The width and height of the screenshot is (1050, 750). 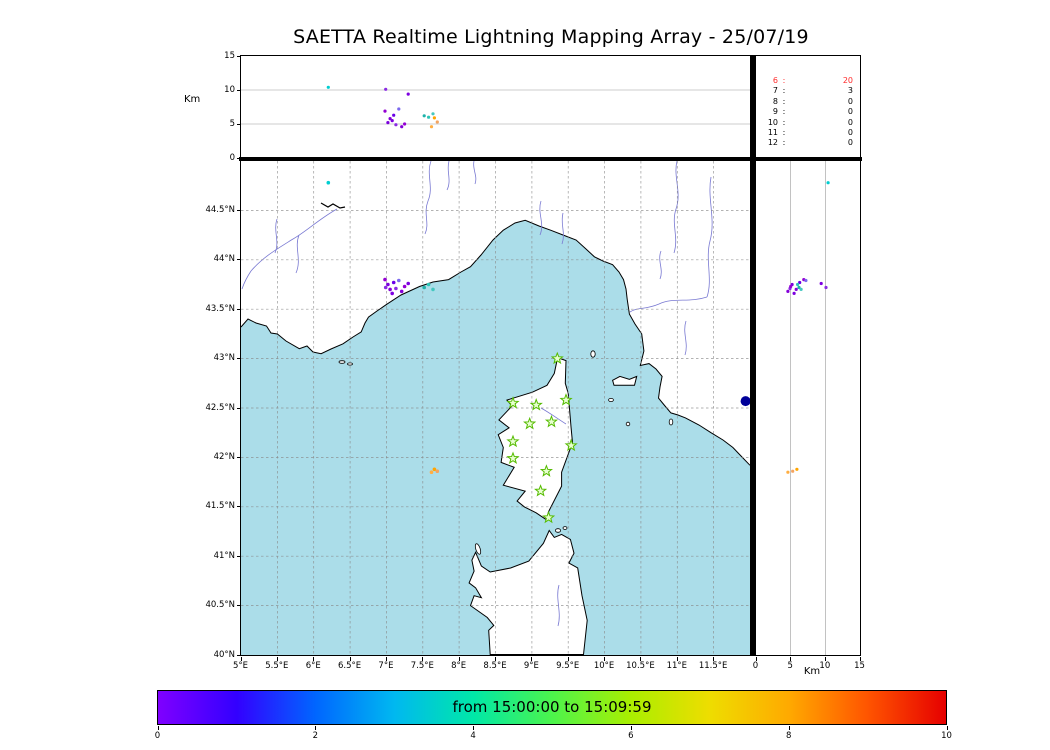 What do you see at coordinates (788, 736) in the screenshot?
I see `colorbar-tick-label: 8` at bounding box center [788, 736].